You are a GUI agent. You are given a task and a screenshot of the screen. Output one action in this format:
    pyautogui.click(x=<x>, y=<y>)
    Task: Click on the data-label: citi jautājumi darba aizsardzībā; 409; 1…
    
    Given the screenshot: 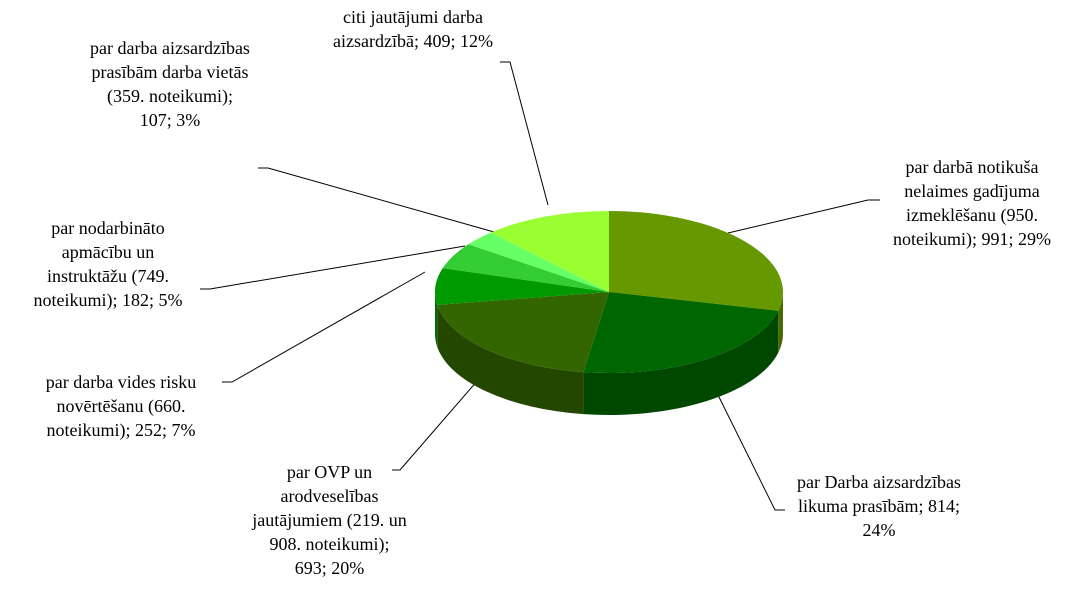 What is the action you would take?
    pyautogui.click(x=413, y=29)
    